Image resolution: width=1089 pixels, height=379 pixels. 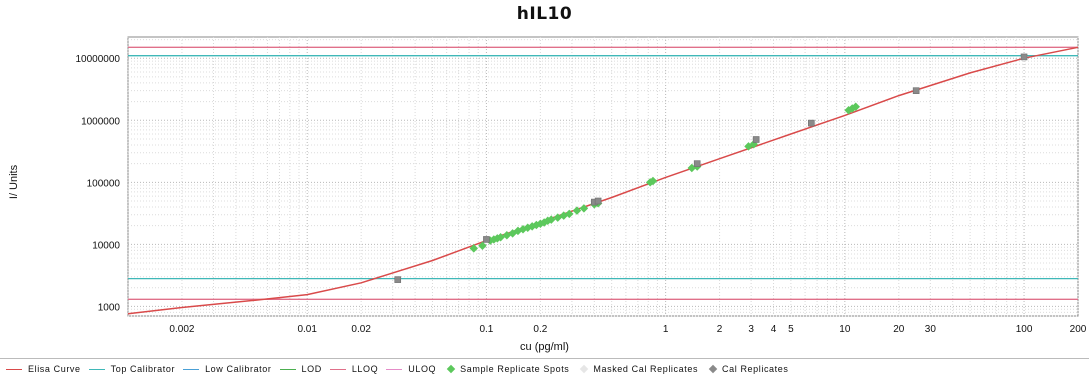 What do you see at coordinates (361, 329) in the screenshot?
I see `x-tick-label: 0.02` at bounding box center [361, 329].